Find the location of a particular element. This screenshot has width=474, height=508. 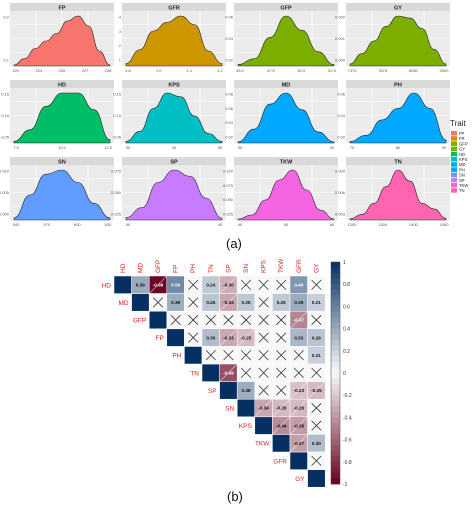

facet-gfp: GFP 45.0 47.5 50.0 52.5 0.02 0.04 0.06 is located at coordinates (281, 38).